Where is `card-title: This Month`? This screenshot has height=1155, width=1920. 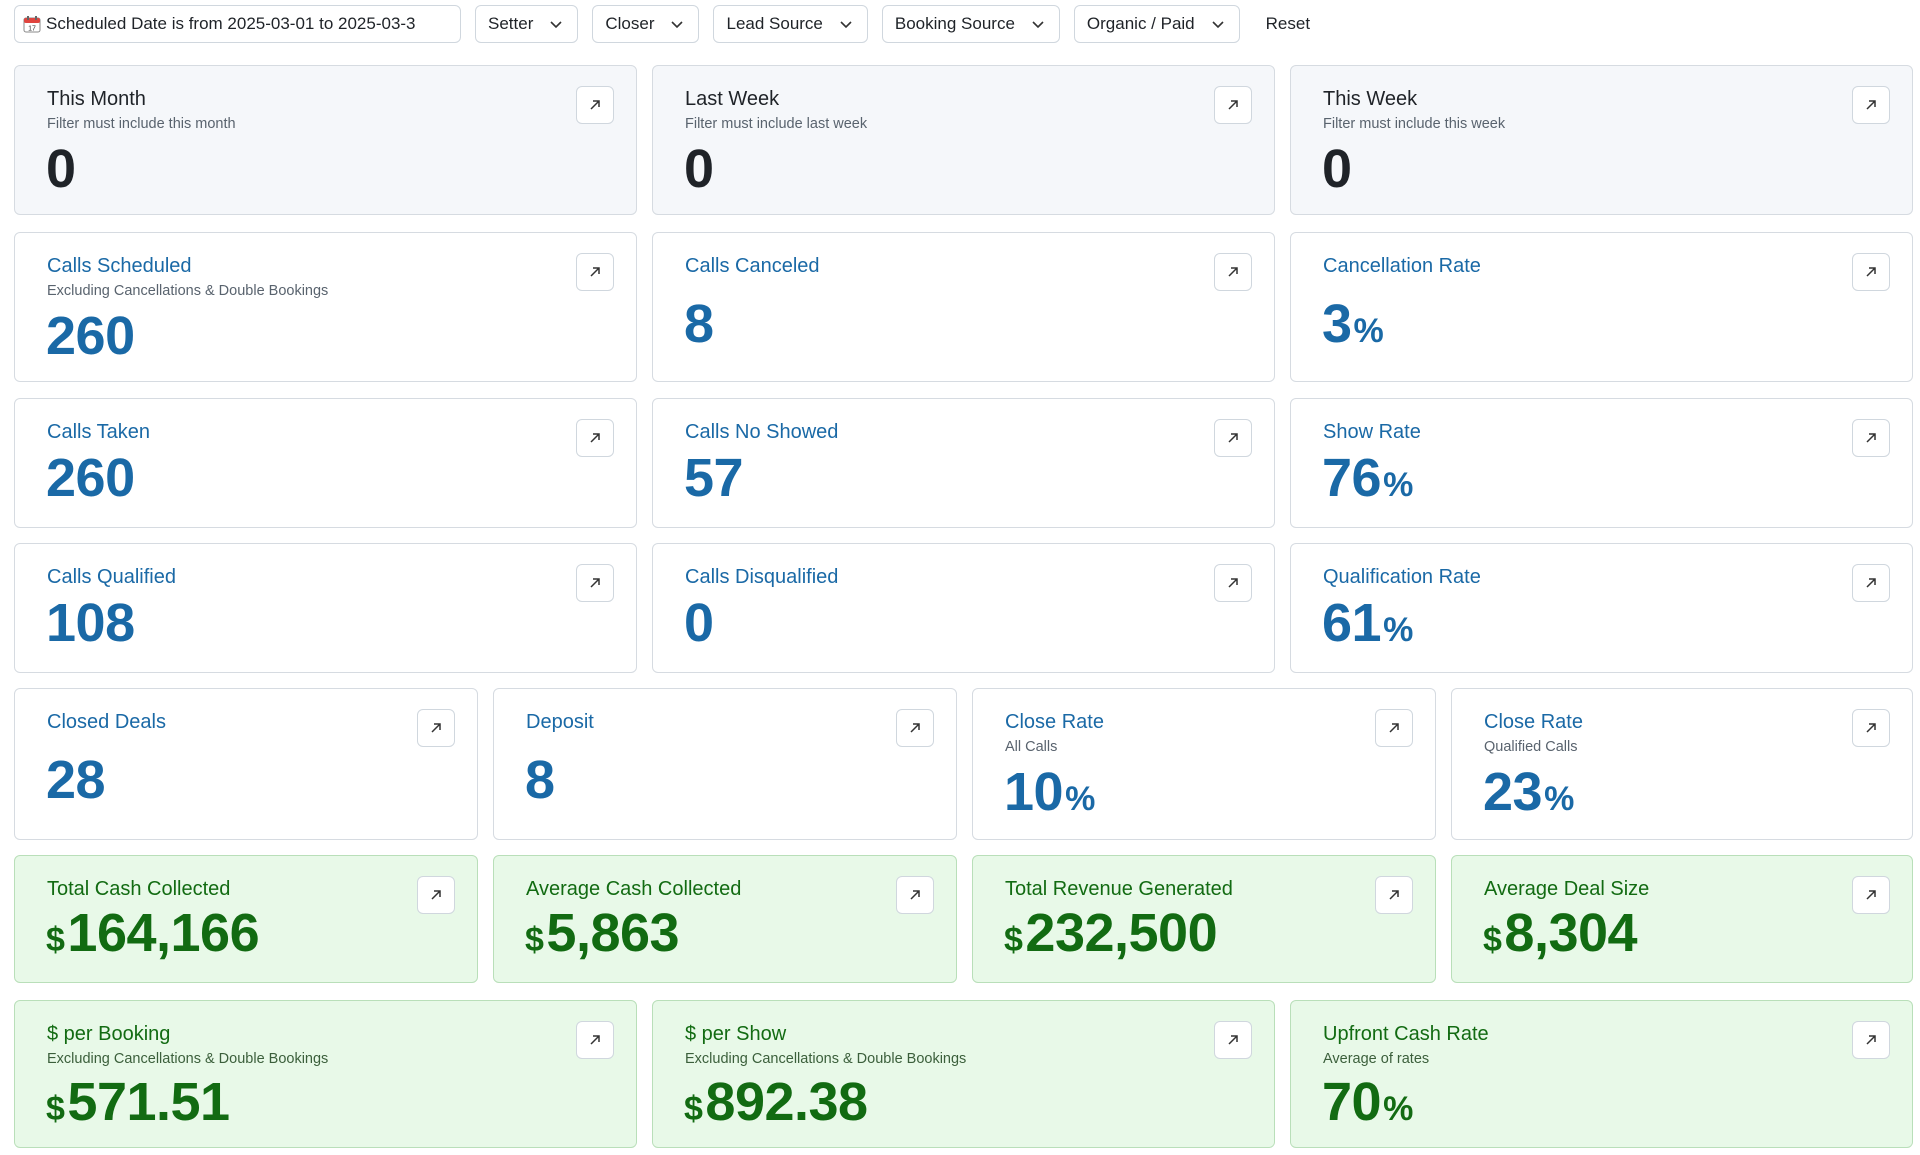 card-title: This Month is located at coordinates (96, 99).